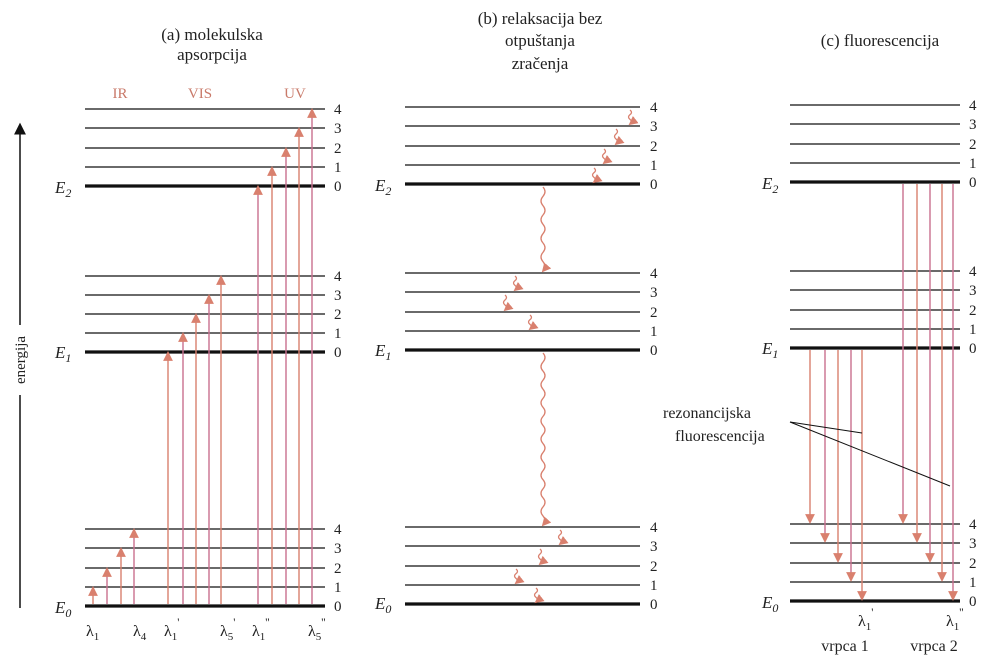  What do you see at coordinates (654, 147) in the screenshot?
I see `level-number-b-e2-v2: 2` at bounding box center [654, 147].